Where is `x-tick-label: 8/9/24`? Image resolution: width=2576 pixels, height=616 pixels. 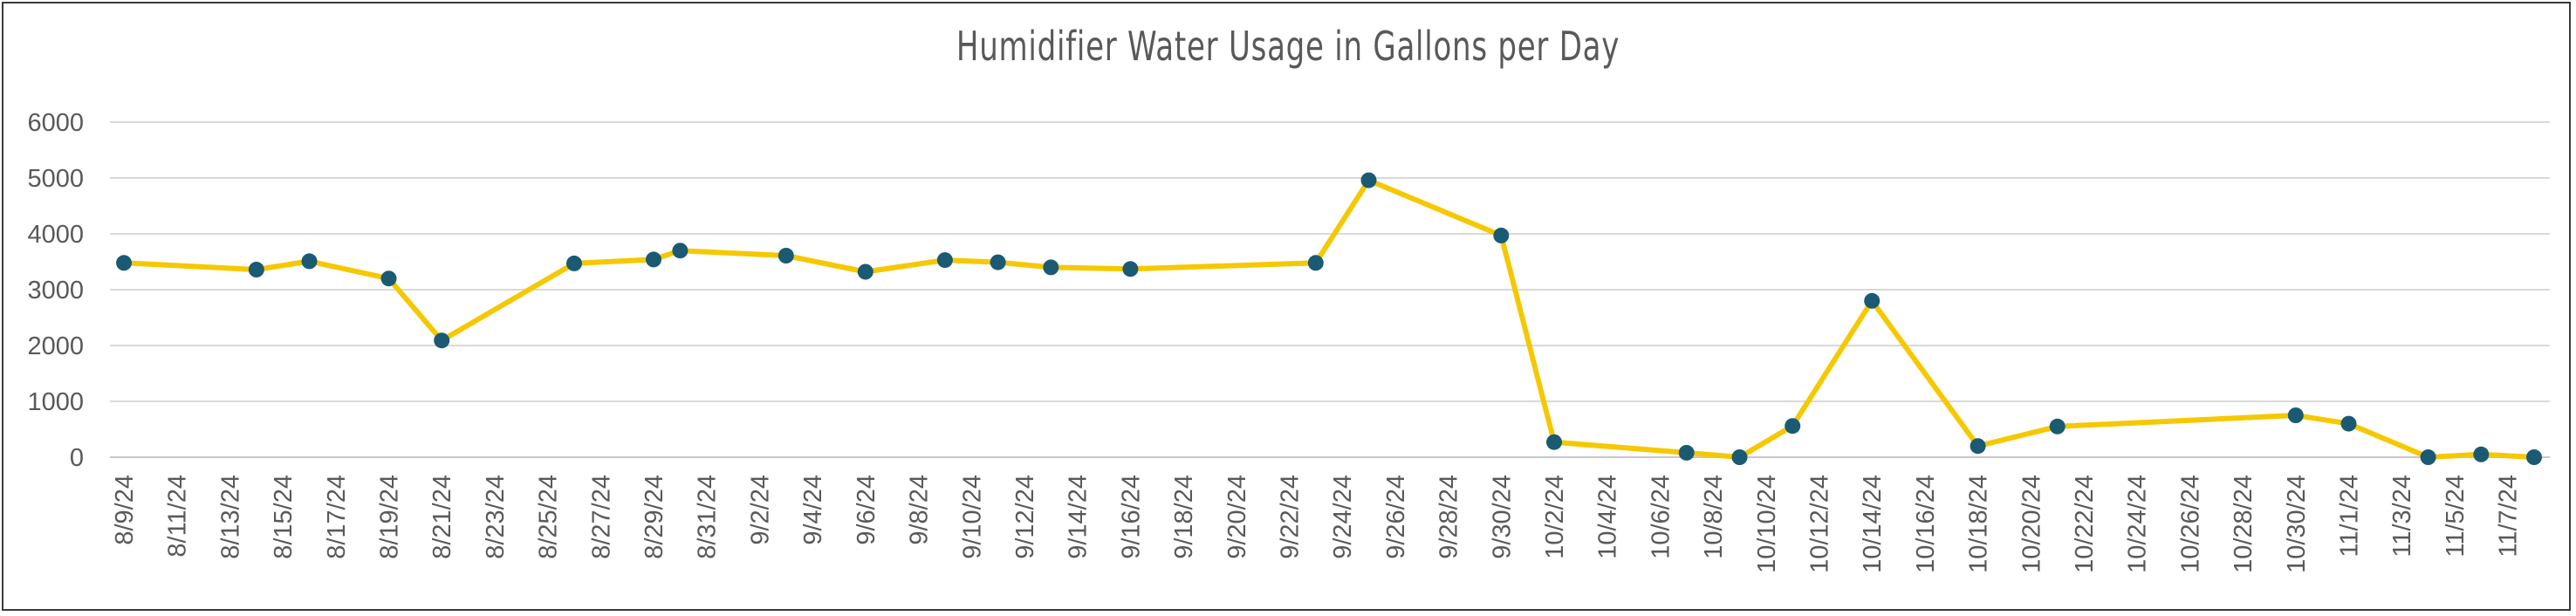 x-tick-label: 8/9/24 is located at coordinates (125, 510).